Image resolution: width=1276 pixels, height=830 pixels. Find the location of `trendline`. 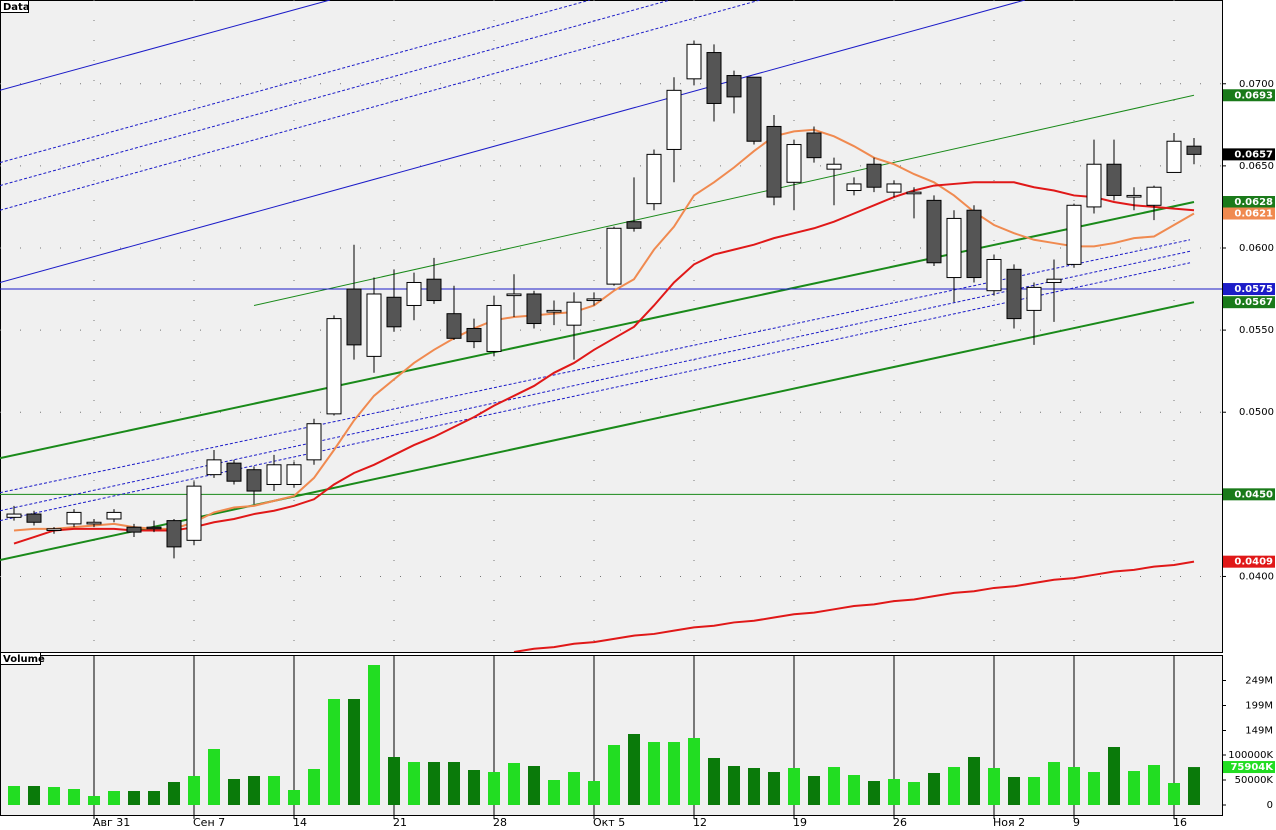

trendline is located at coordinates (335, 93).